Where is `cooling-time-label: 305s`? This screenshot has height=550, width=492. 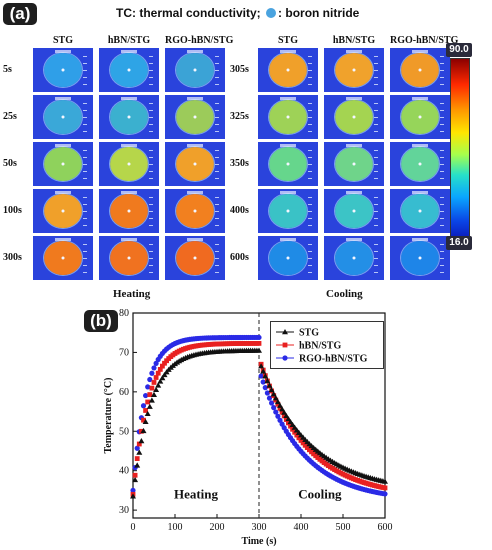 cooling-time-label: 305s is located at coordinates (239, 69).